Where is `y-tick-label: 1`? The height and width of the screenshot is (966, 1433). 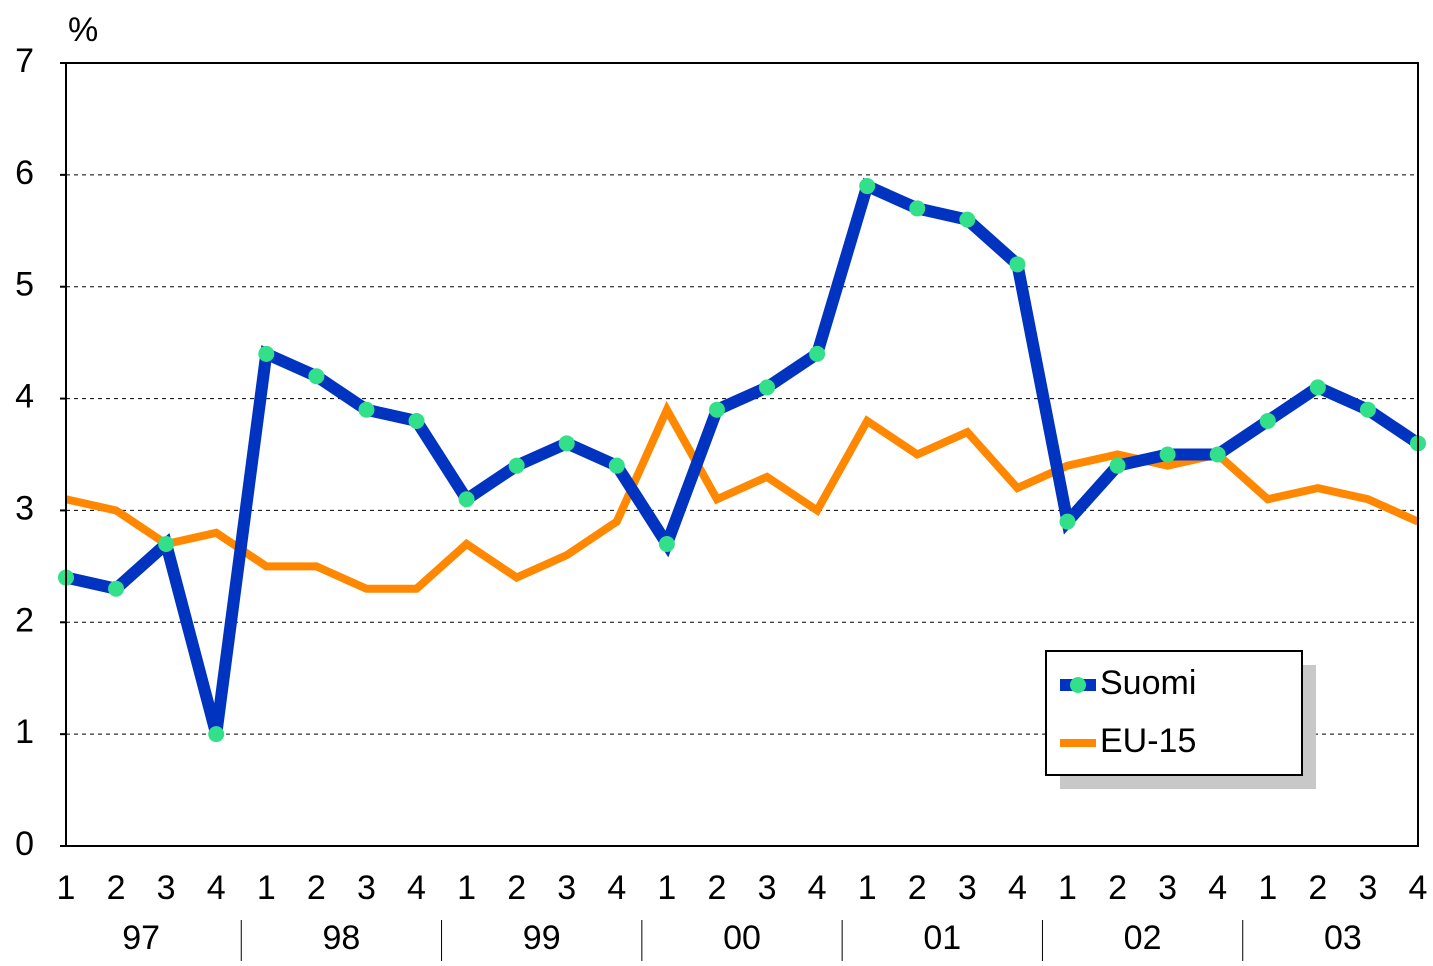
y-tick-label: 1 is located at coordinates (24, 732).